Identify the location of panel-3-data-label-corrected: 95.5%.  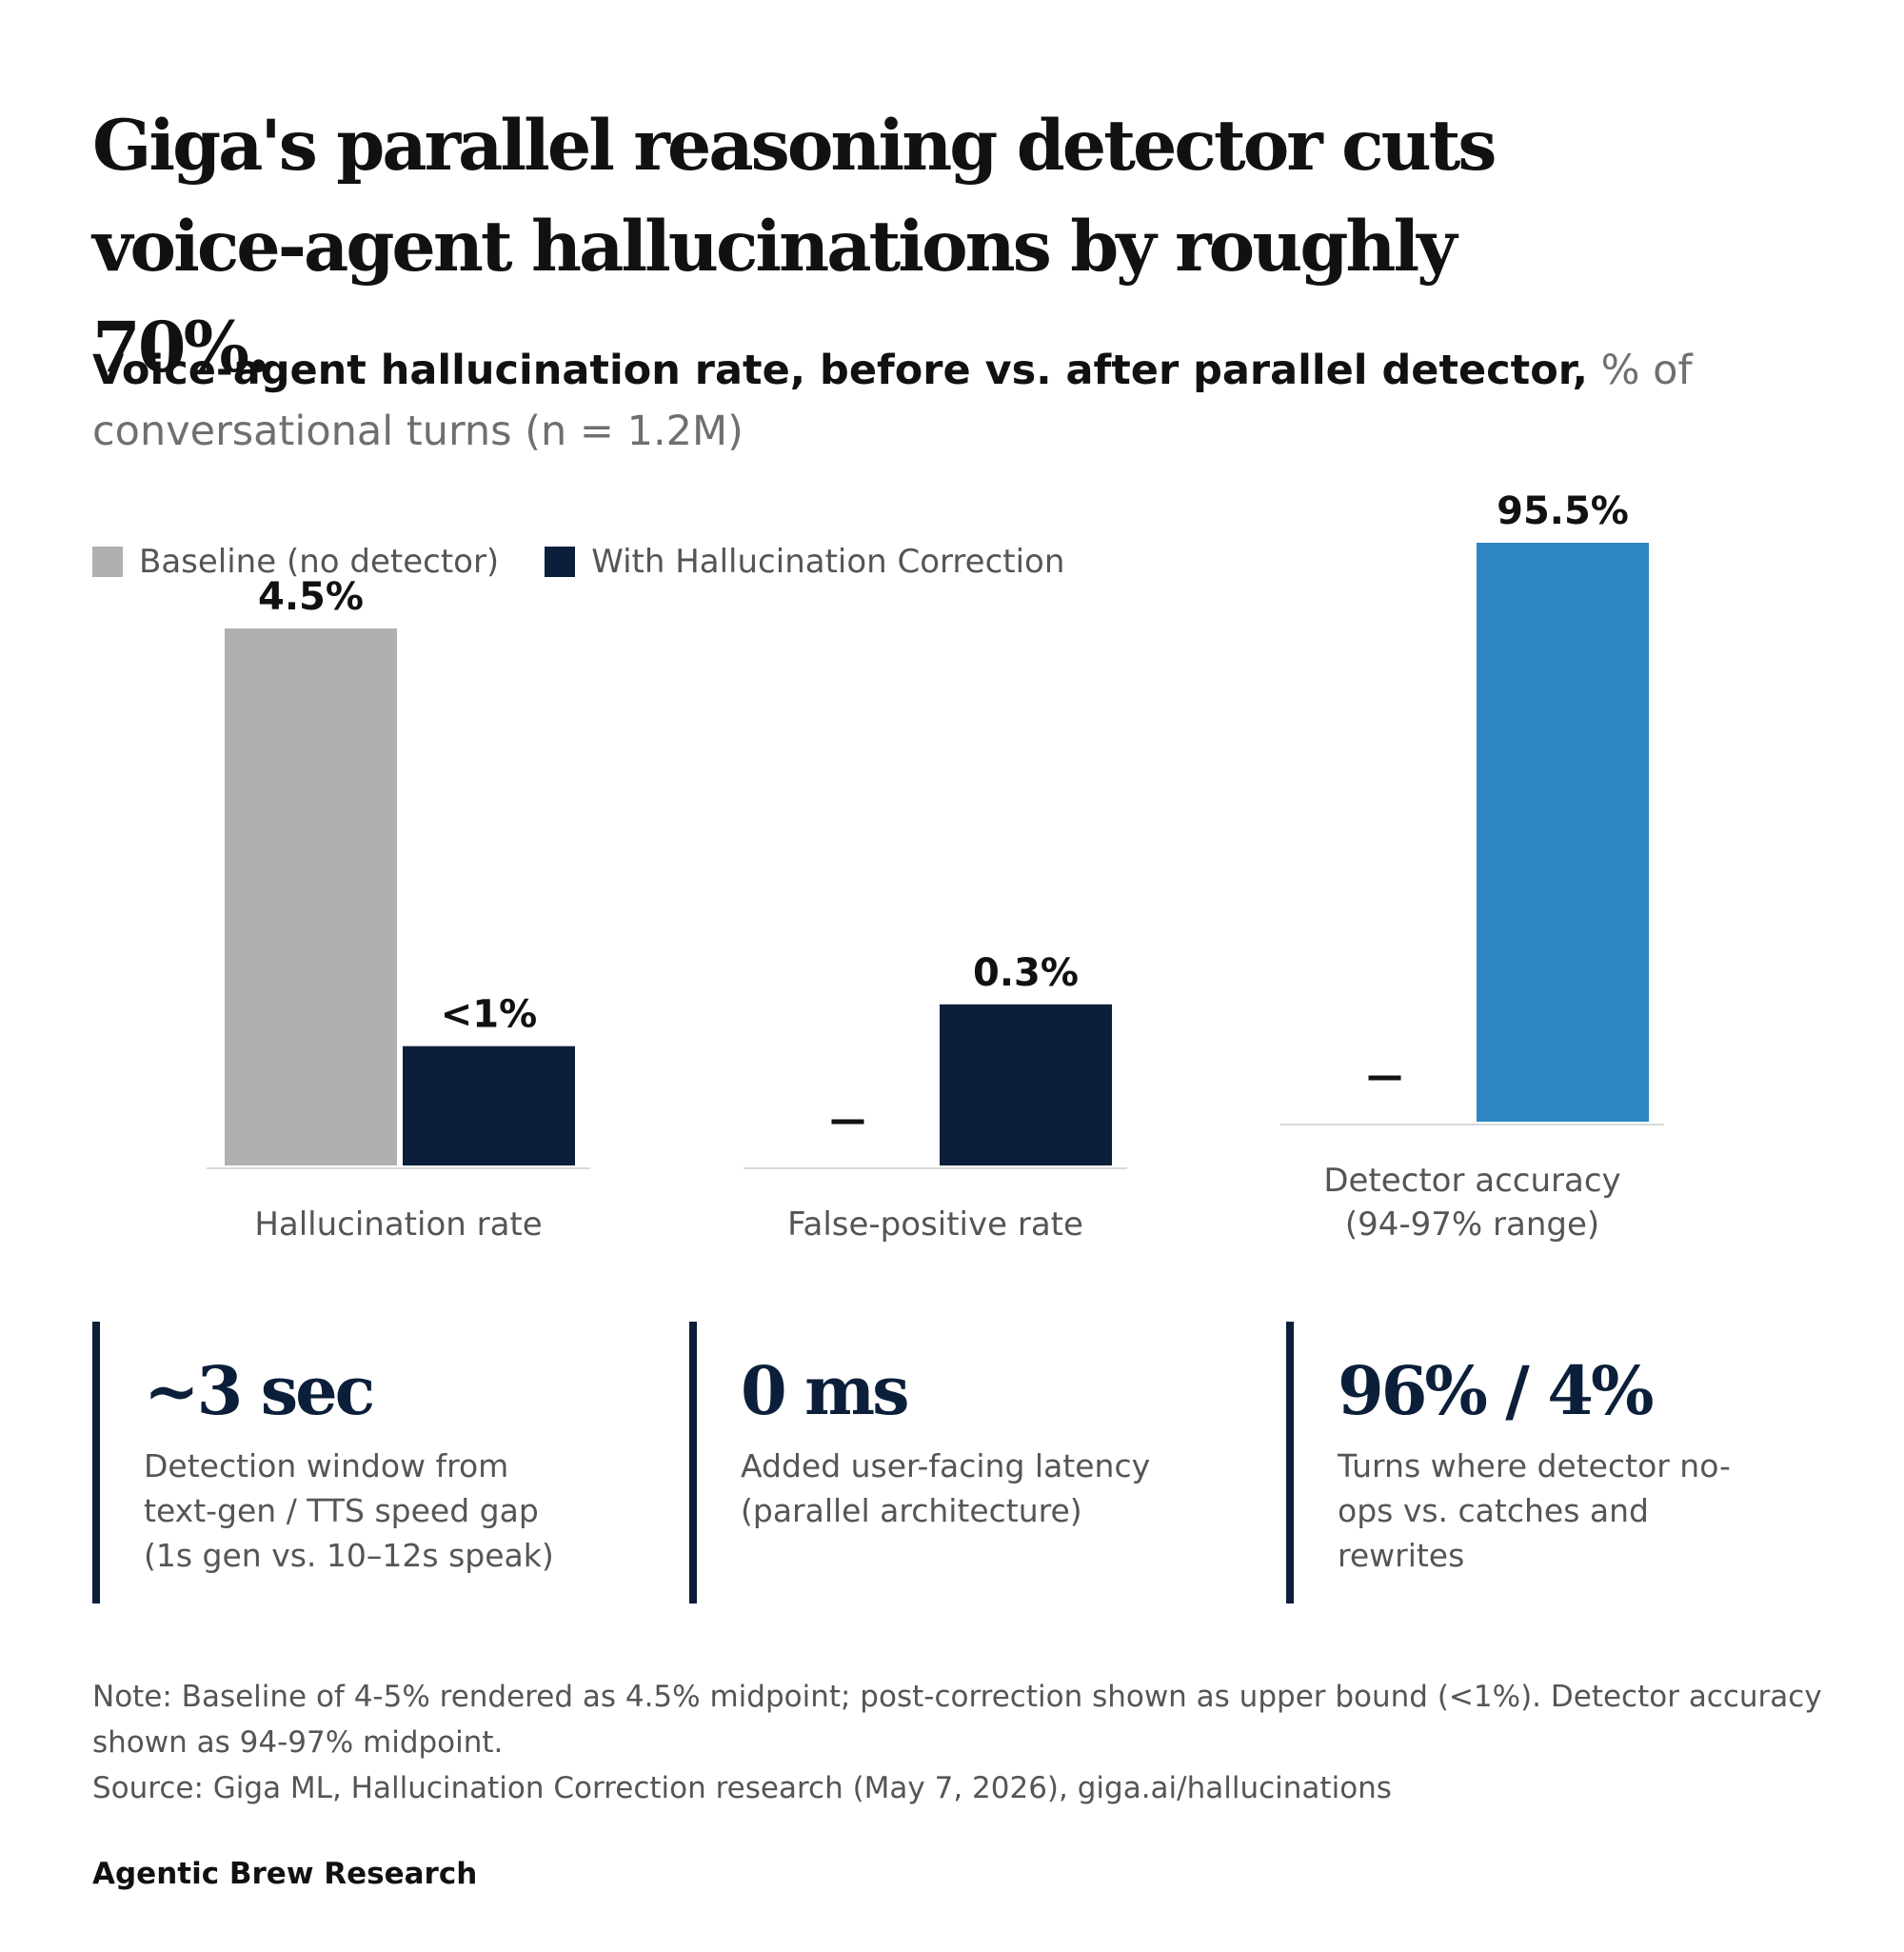
(1563, 511).